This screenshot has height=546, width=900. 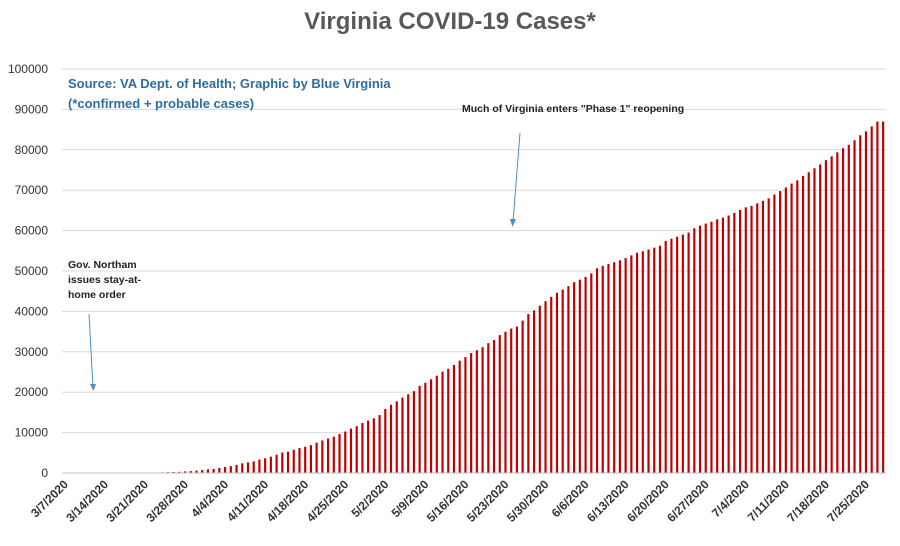 What do you see at coordinates (87, 501) in the screenshot?
I see `x-tick-label: 3/14/2020` at bounding box center [87, 501].